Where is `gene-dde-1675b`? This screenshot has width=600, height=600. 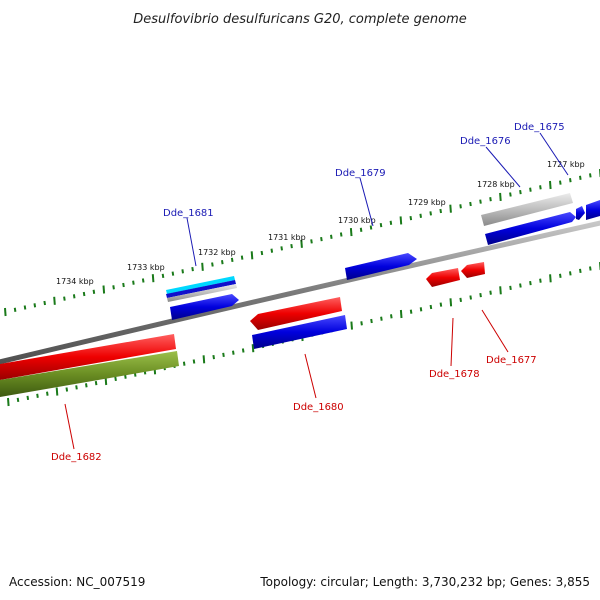 gene-dde-1675b is located at coordinates (580, 213).